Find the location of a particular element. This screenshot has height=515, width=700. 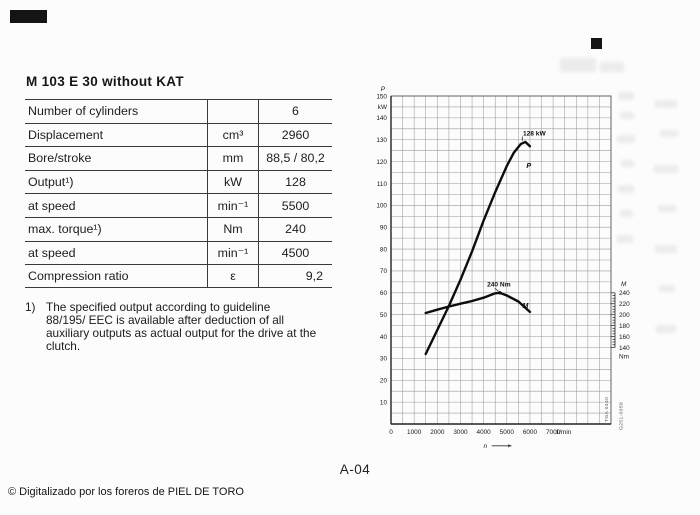

spec-unit is located at coordinates (233, 111).